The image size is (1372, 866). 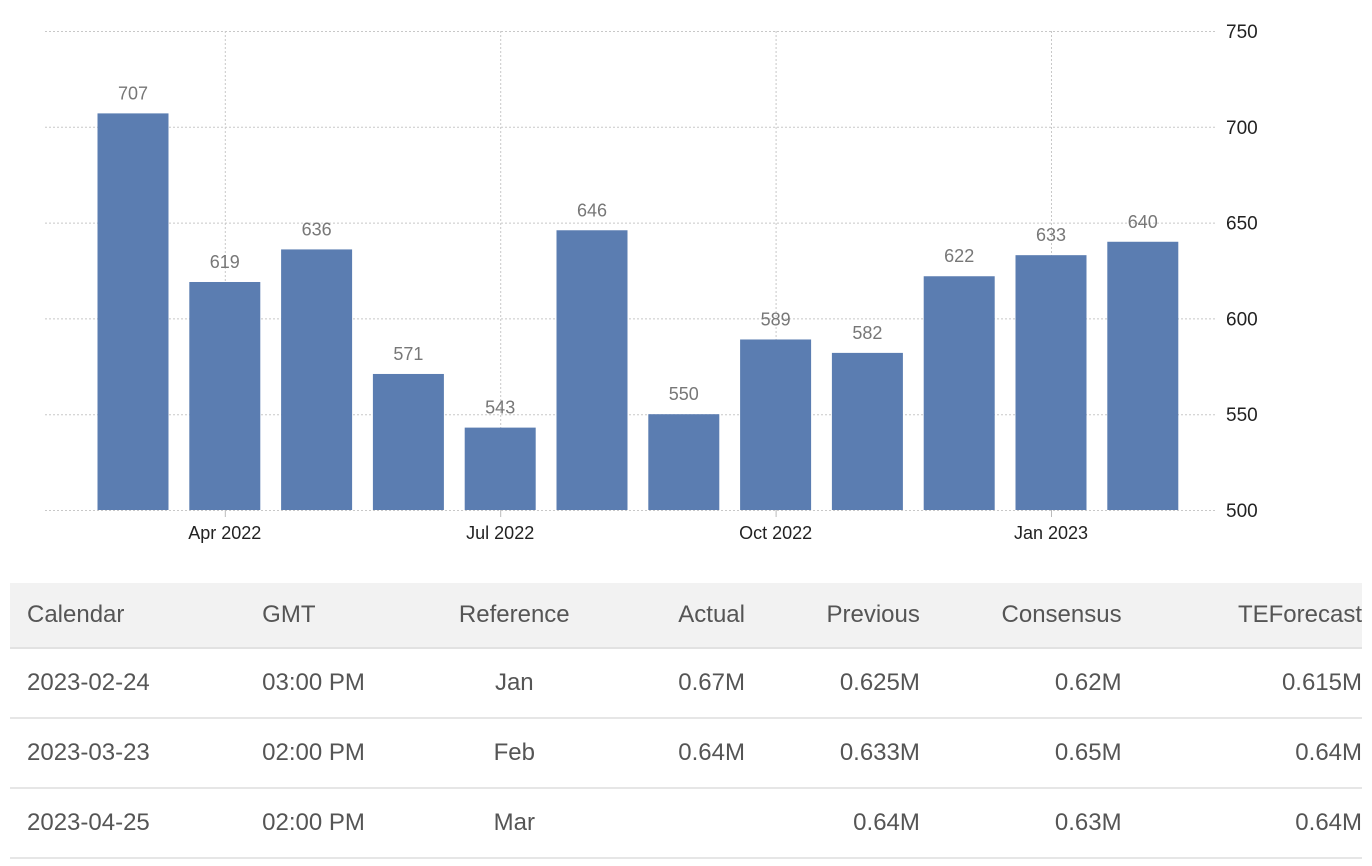 I want to click on column-header-actual: Actual, so click(x=675, y=616).